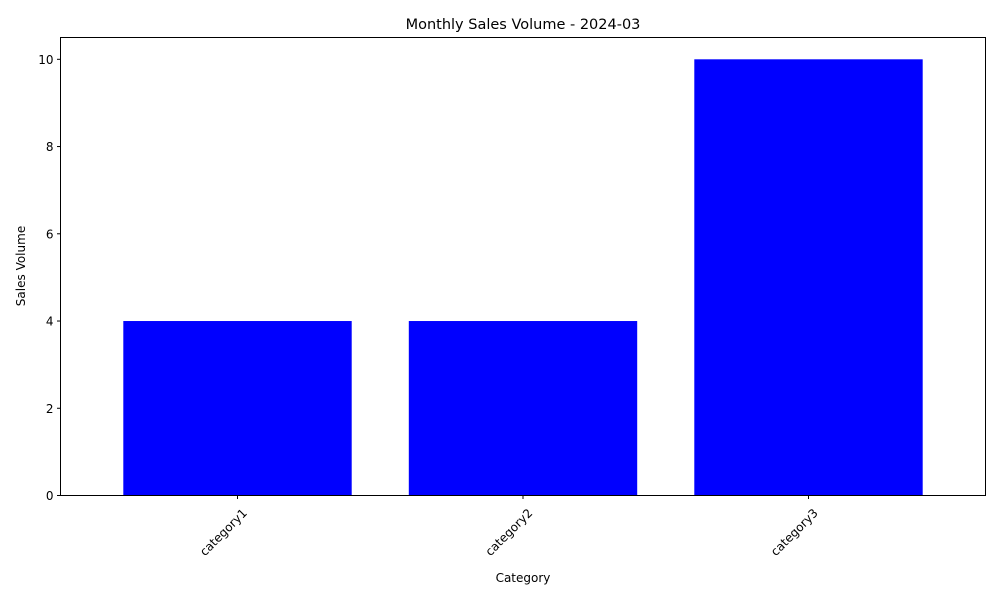  Describe the element at coordinates (50, 147) in the screenshot. I see `y-tick-label: 8` at that location.